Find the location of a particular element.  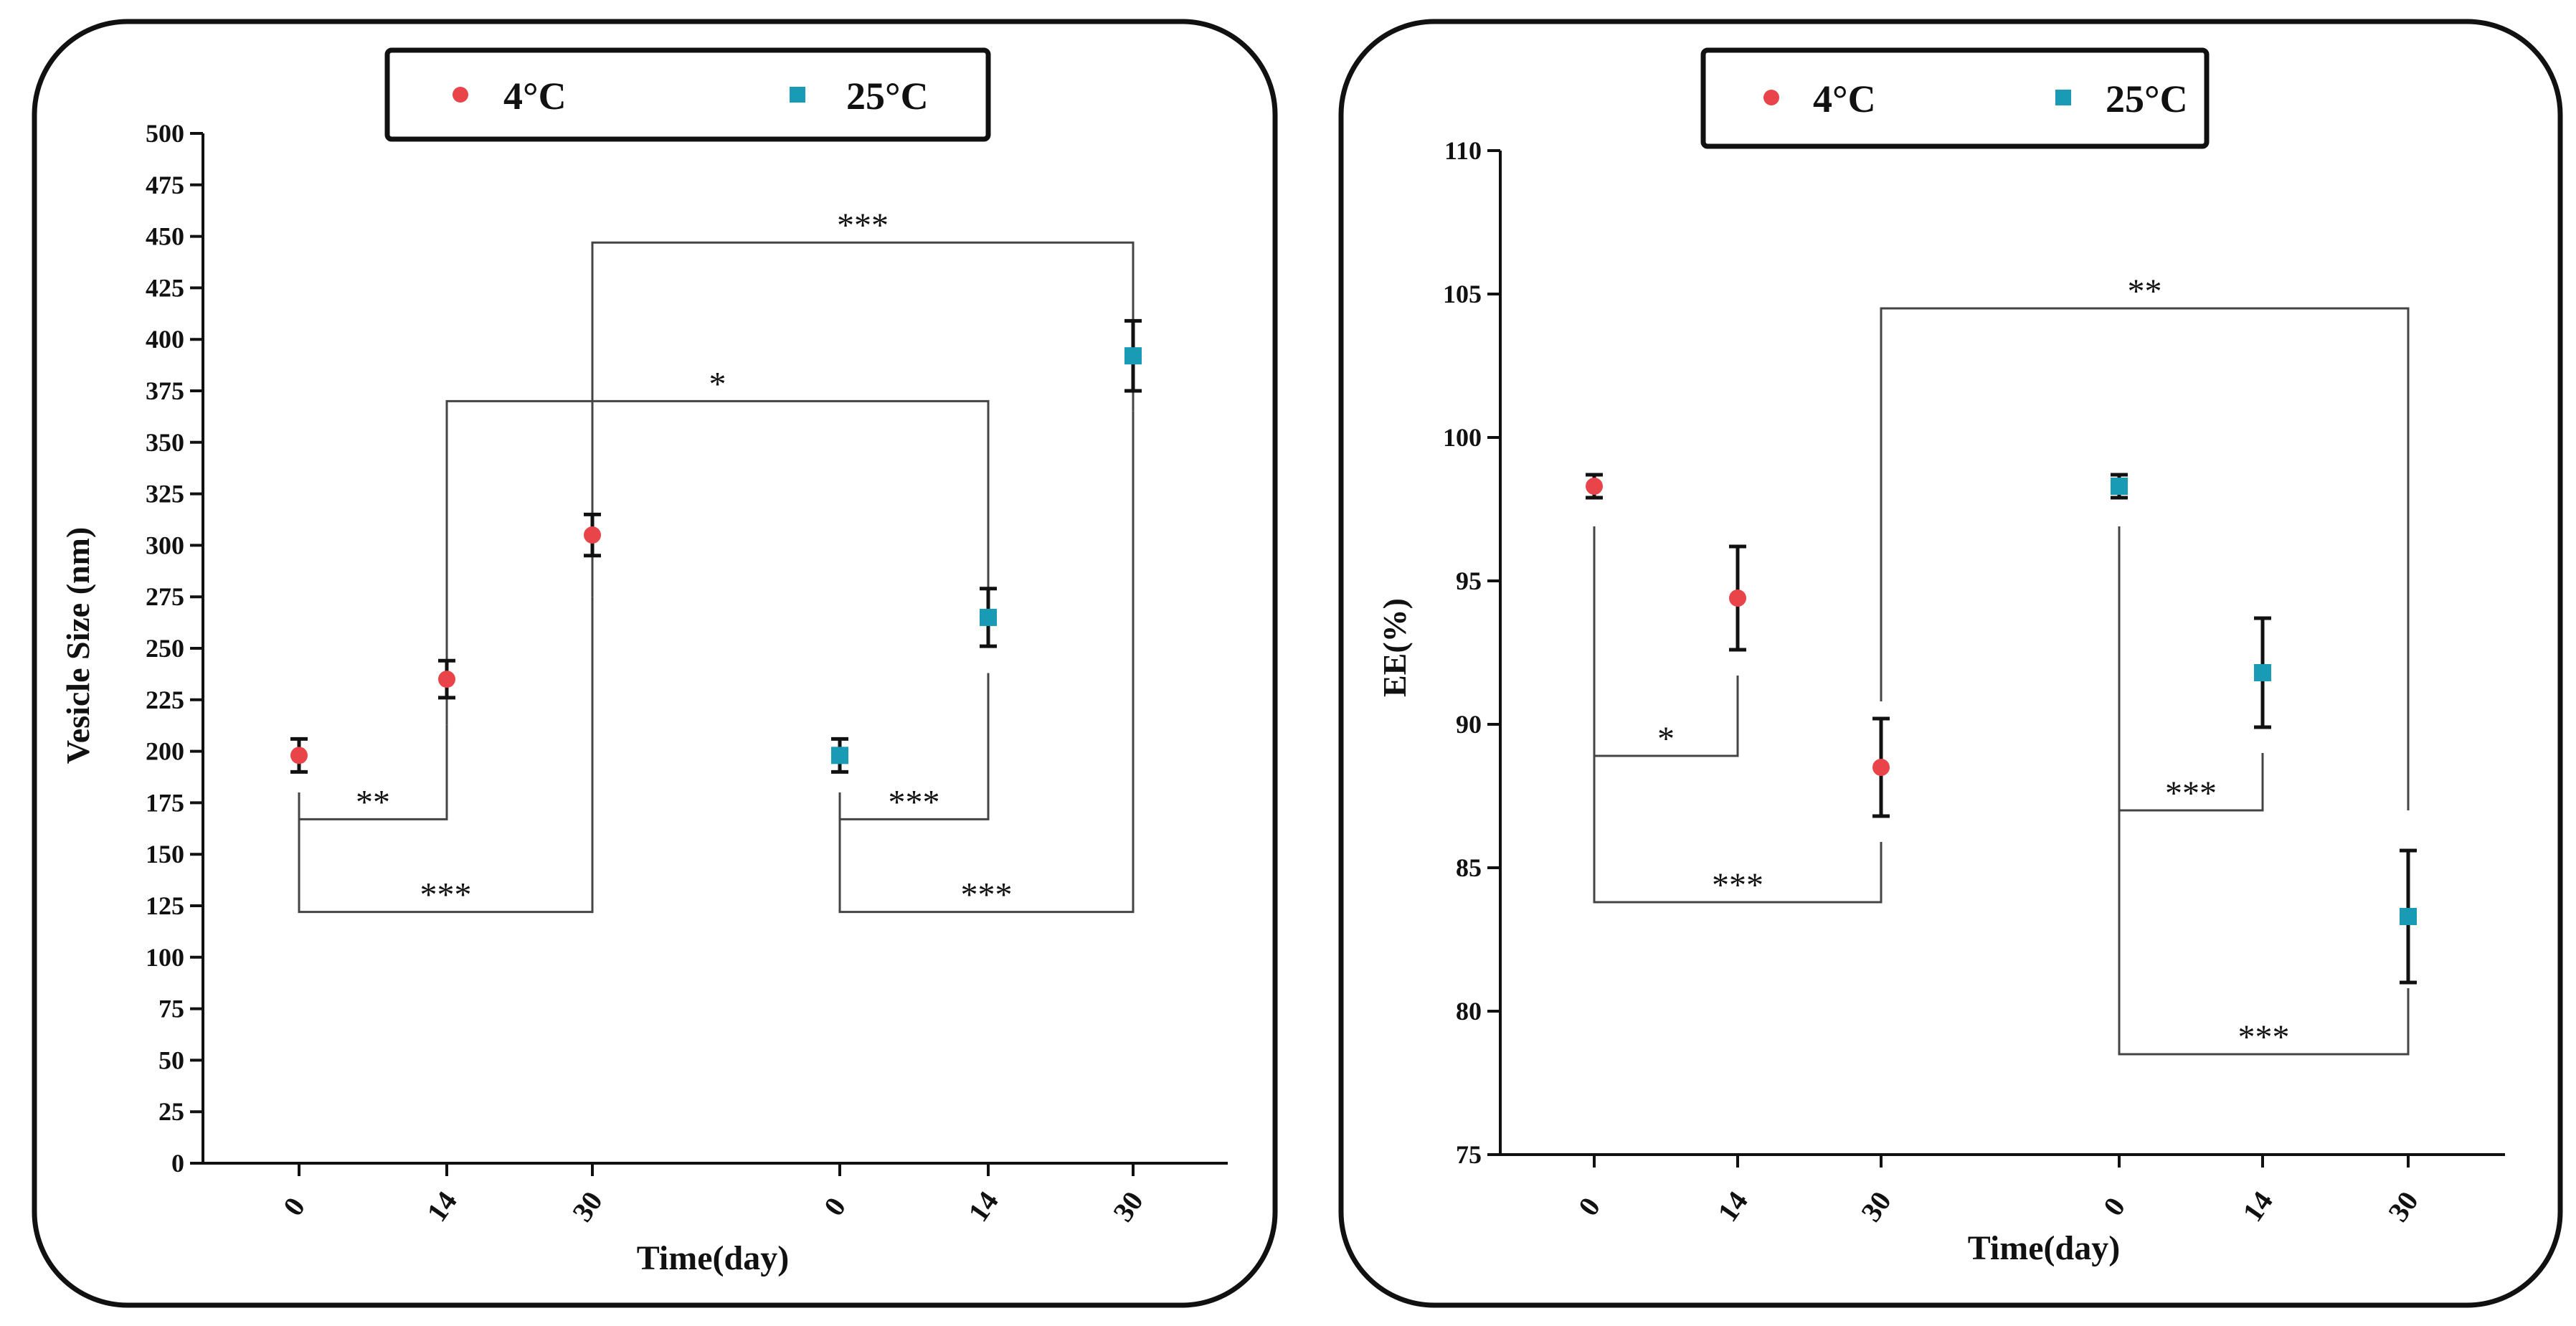

y-tick-label: 50 is located at coordinates (171, 1060).